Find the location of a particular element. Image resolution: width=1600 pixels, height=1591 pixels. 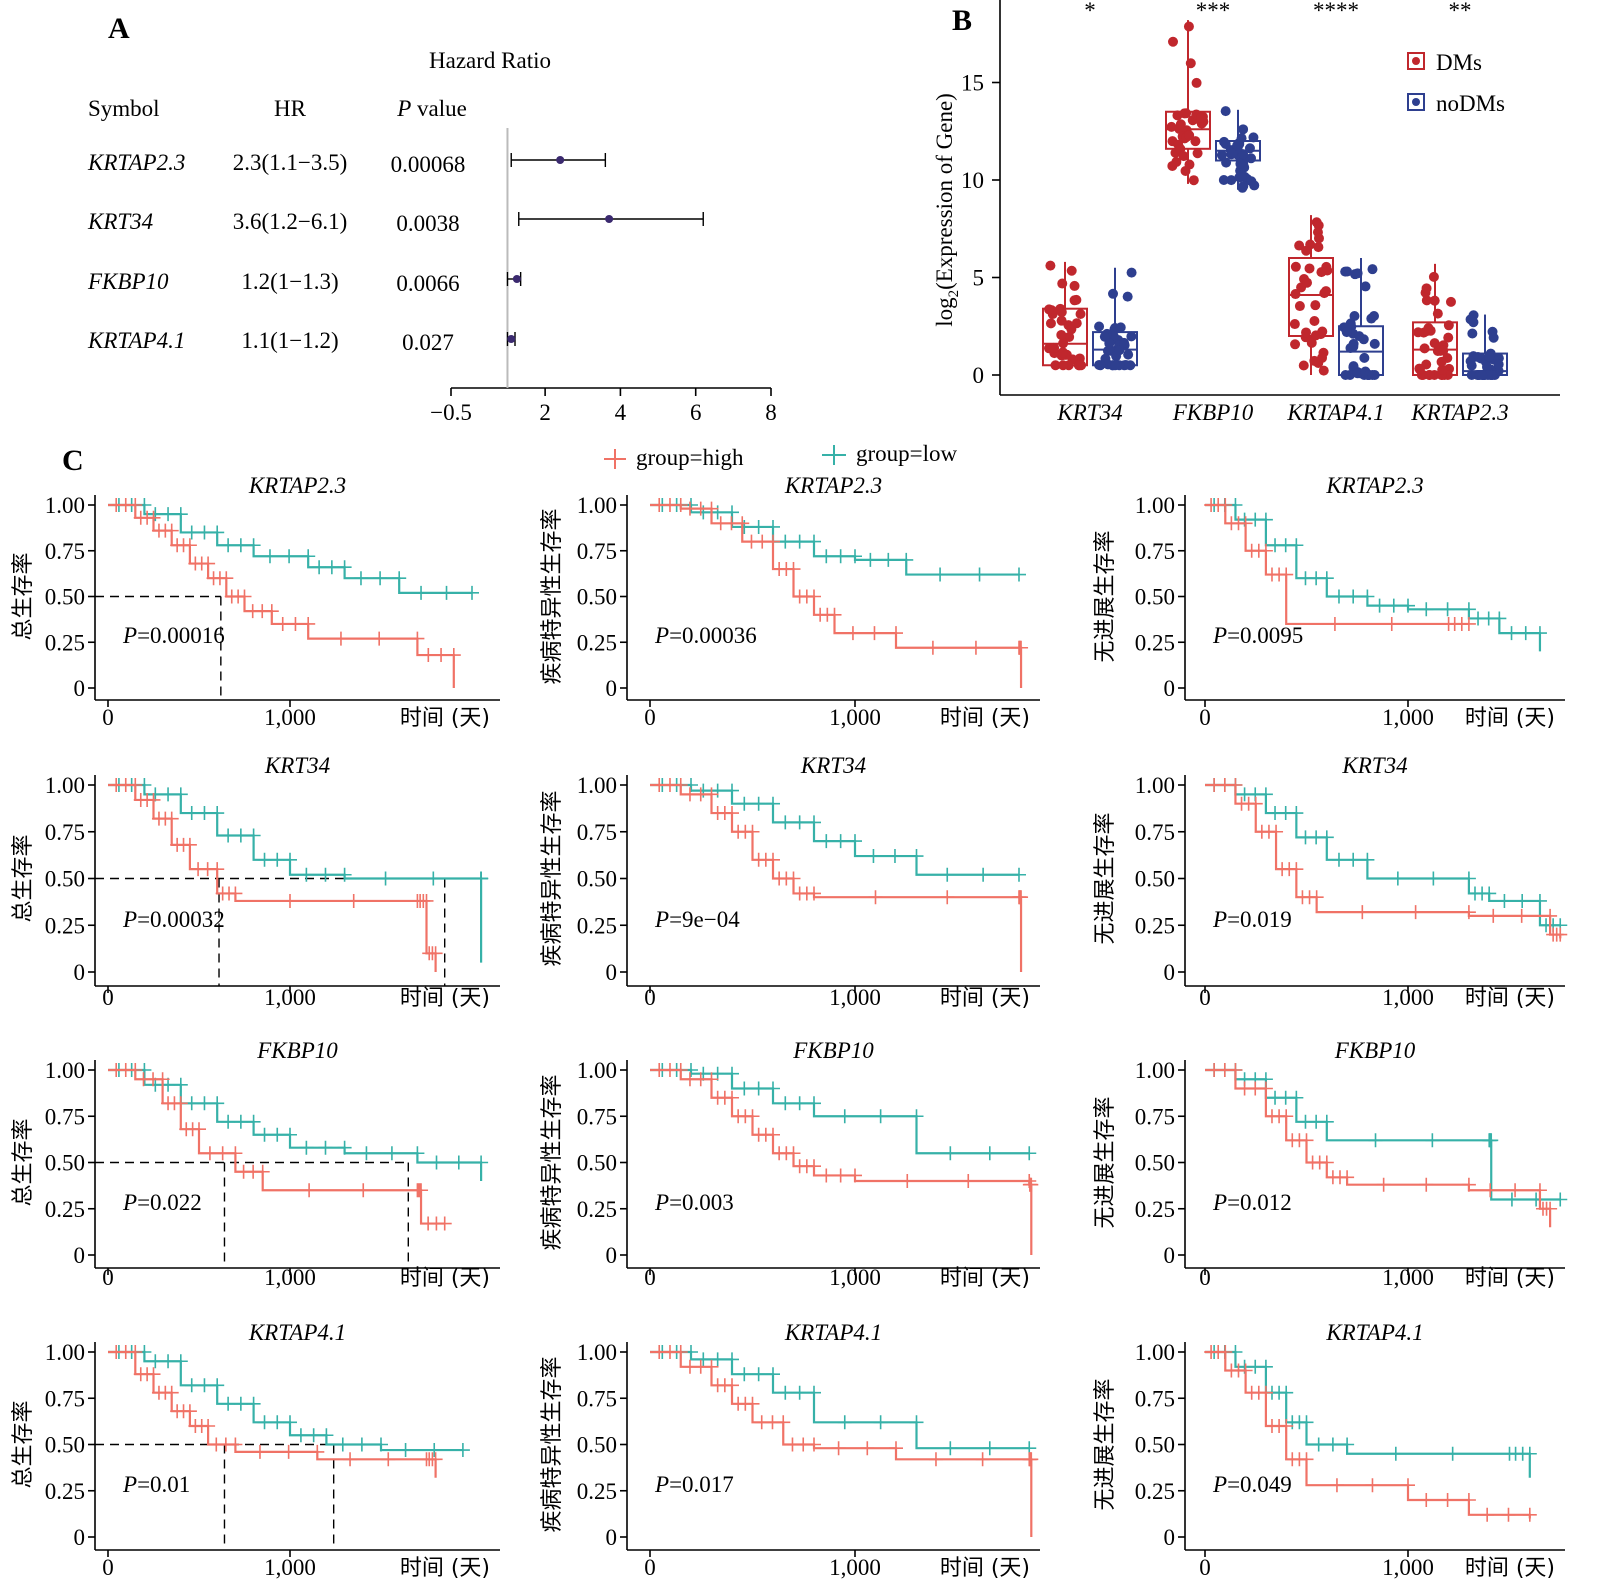

forest-x-tick-label: 2 is located at coordinates (545, 412).